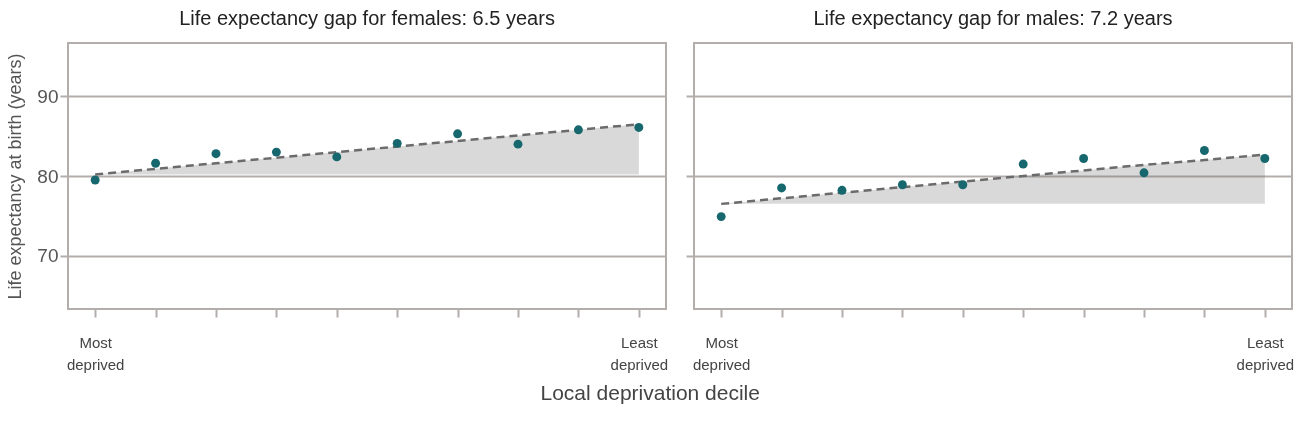 This screenshot has height=446, width=1316. Describe the element at coordinates (650, 392) in the screenshot. I see `x-axis-title: Local deprivation decile` at that location.